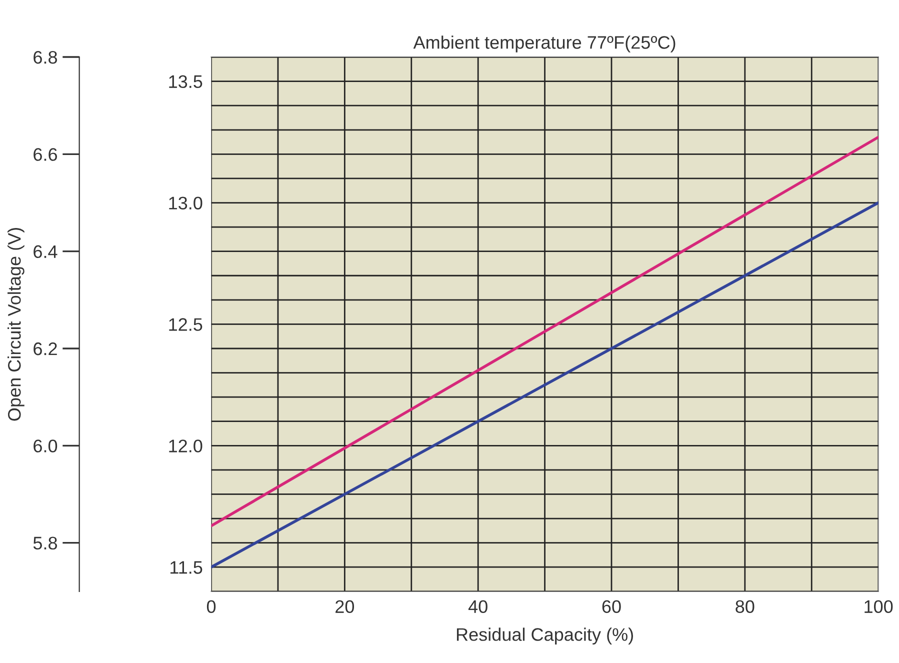  What do you see at coordinates (185, 446) in the screenshot?
I see `y2-tick-label: 12.0` at bounding box center [185, 446].